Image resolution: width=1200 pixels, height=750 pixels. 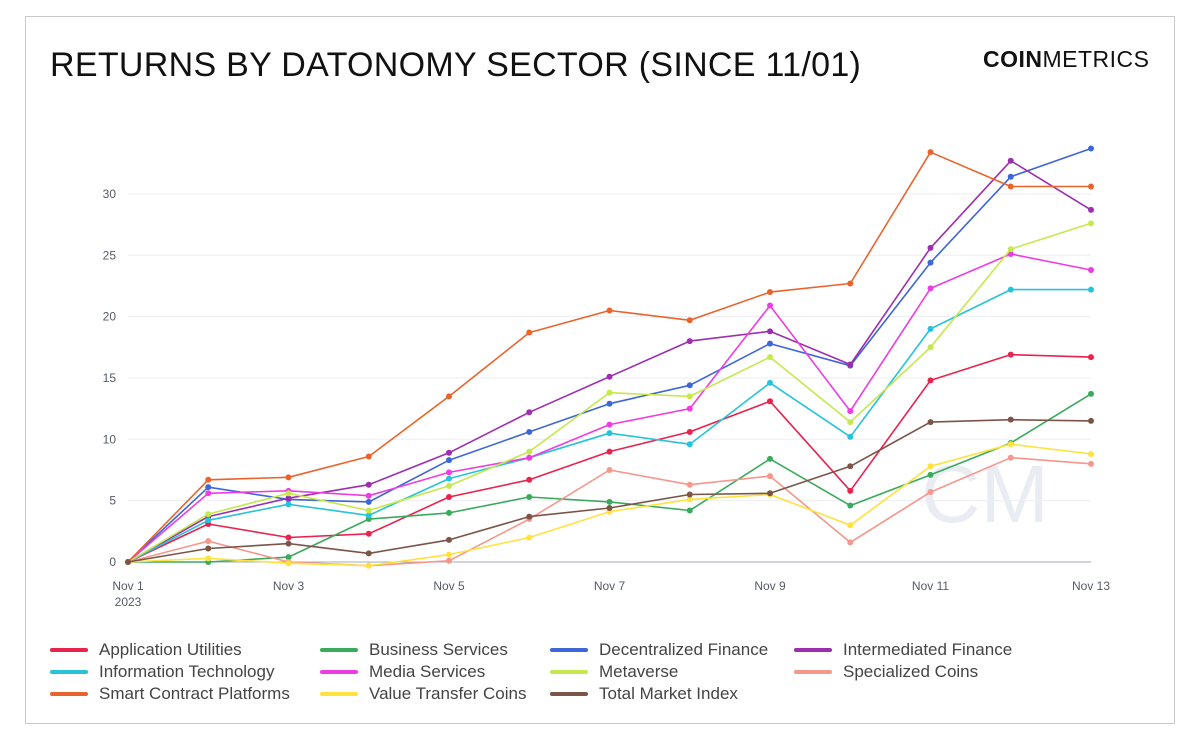 What do you see at coordinates (162, 672) in the screenshot?
I see `legend-item-information-technology: Information Technology` at bounding box center [162, 672].